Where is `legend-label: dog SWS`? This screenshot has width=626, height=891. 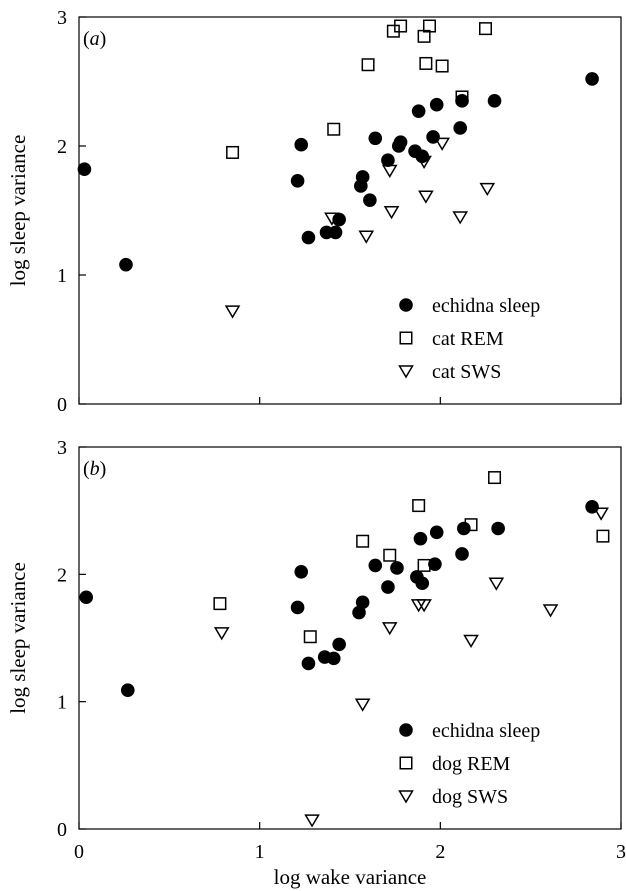 legend-label: dog SWS is located at coordinates (470, 797).